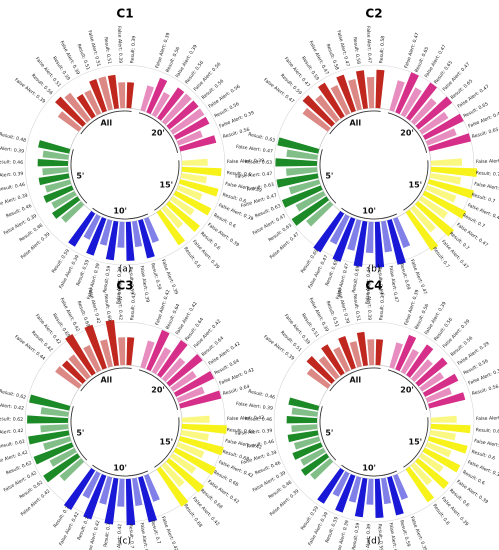 The height and width of the screenshot is (550, 499). Describe the element at coordinates (125, 542) in the screenshot. I see `chart-caption: (c)` at that location.